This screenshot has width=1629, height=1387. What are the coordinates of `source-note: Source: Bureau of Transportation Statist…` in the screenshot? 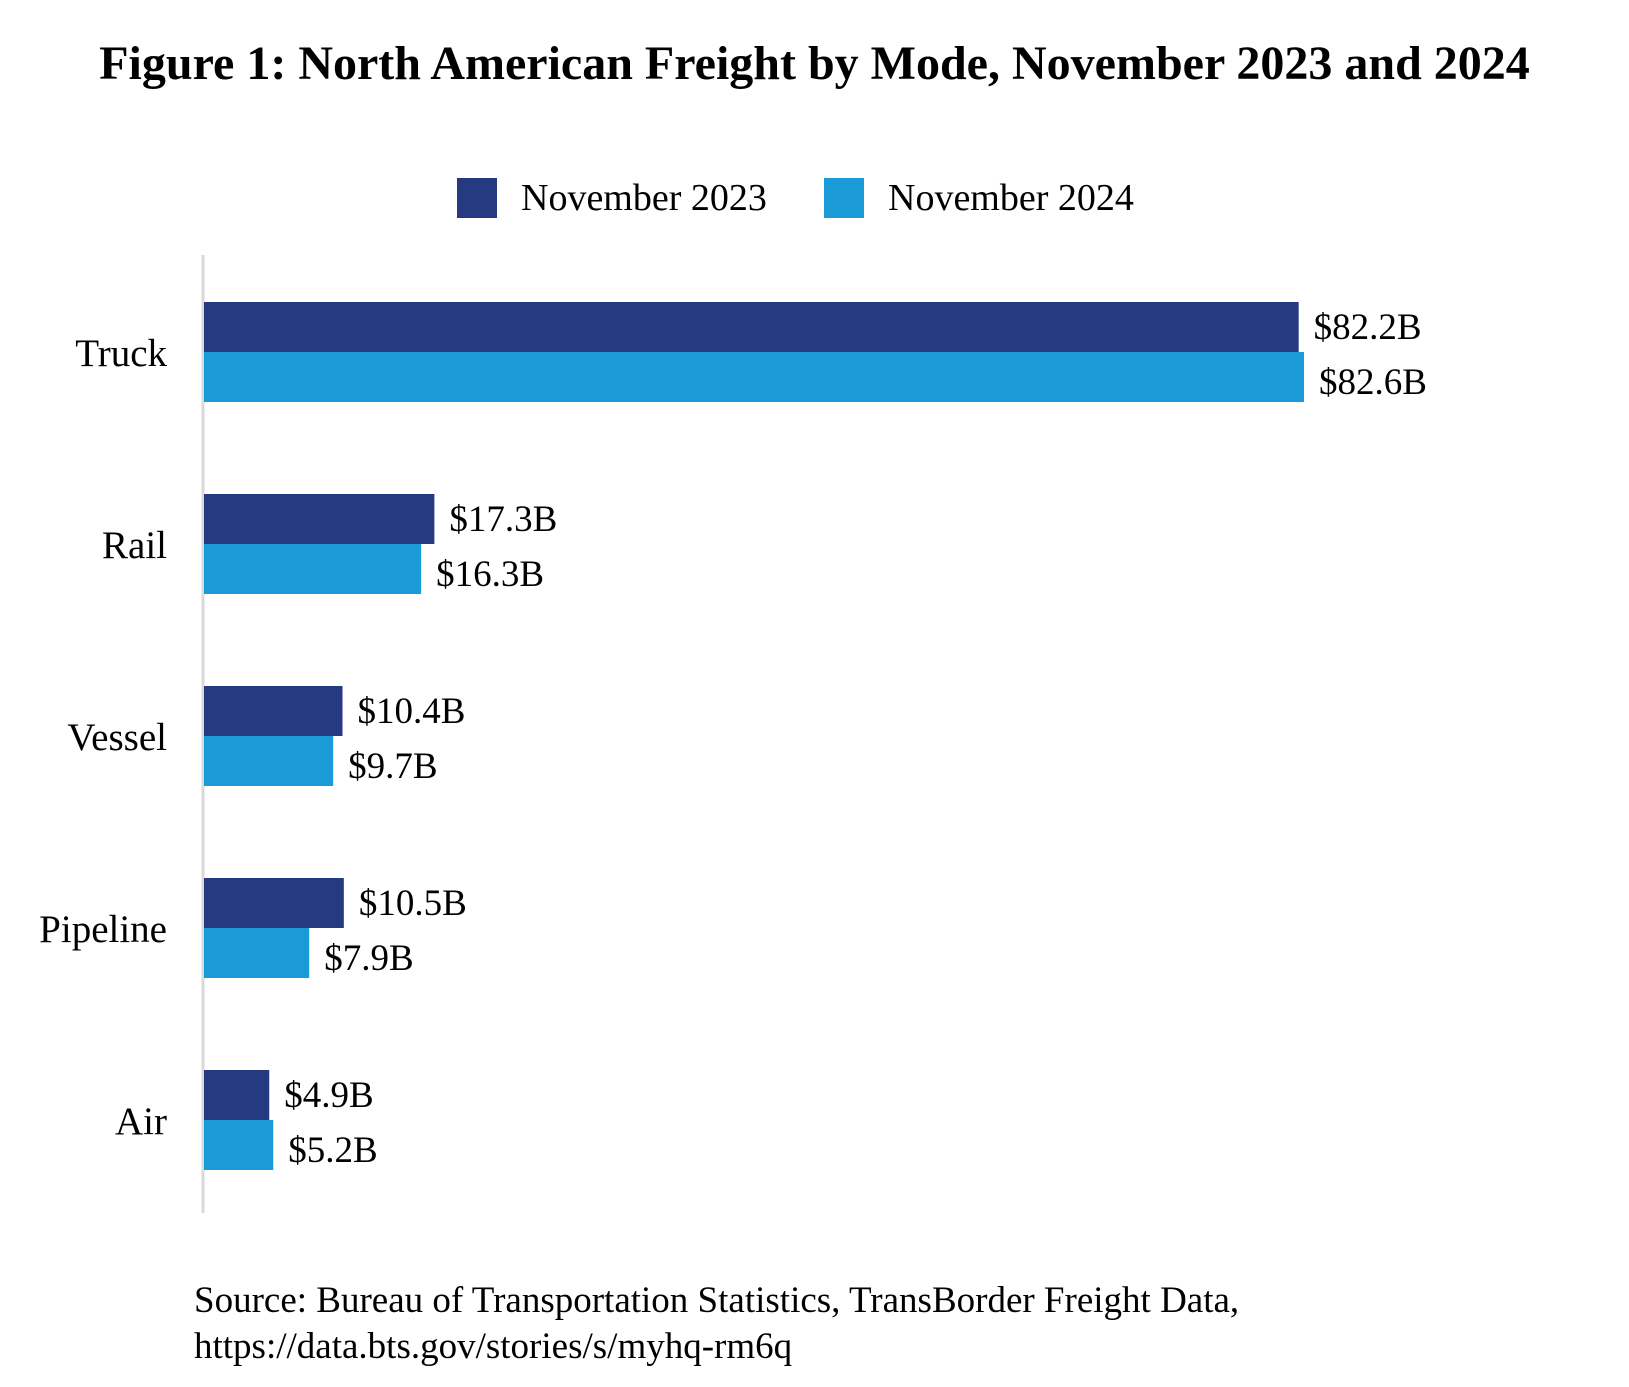 It's located at (716, 1324).